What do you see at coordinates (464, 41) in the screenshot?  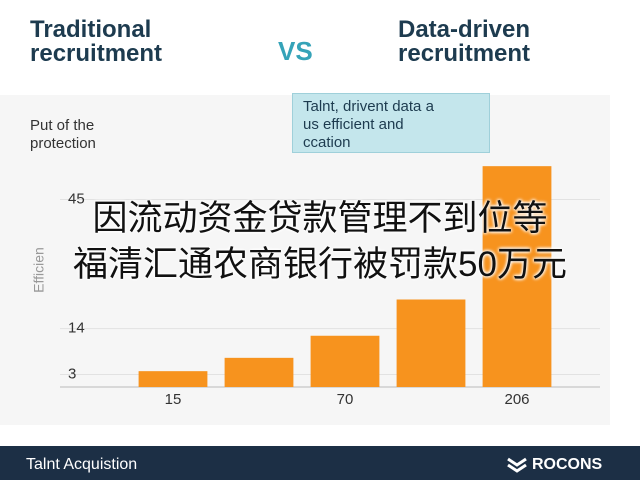 I see `right-title: Data-driven recruitment` at bounding box center [464, 41].